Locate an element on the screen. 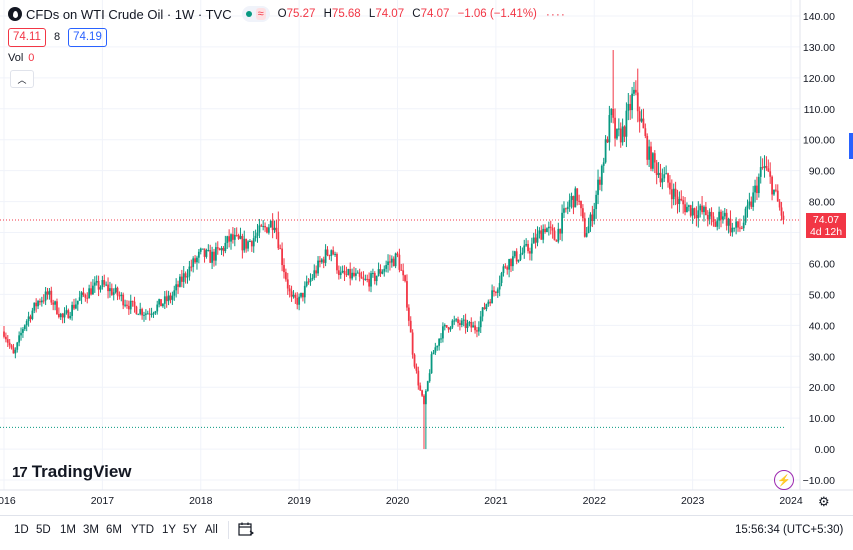  buy-price-button: 74.19 is located at coordinates (87, 37).